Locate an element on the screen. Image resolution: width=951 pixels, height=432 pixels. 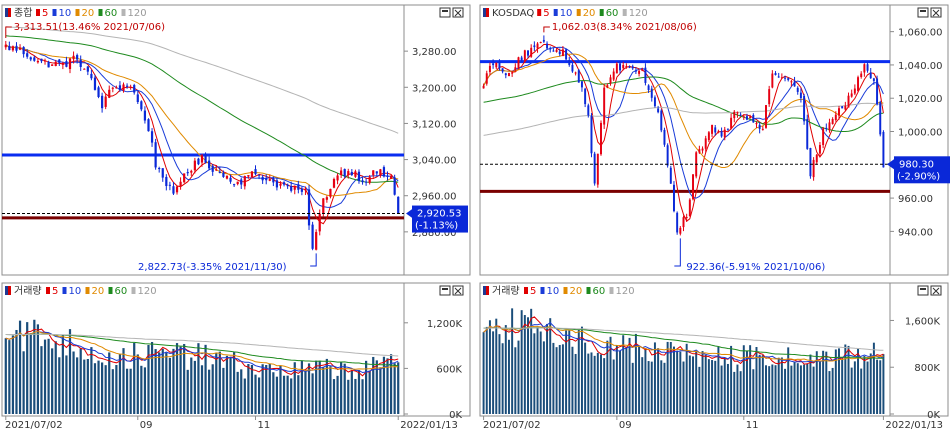
legend-swatch-ma10 is located at coordinates (64, 290).